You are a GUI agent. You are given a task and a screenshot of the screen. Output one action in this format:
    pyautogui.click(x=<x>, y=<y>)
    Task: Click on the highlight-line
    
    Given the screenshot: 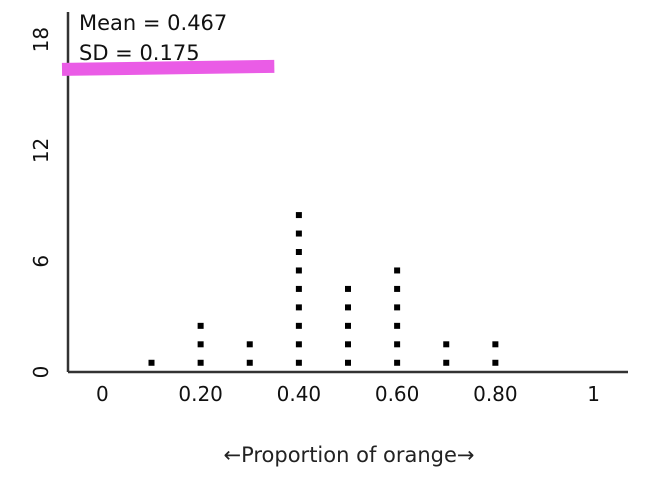 What is the action you would take?
    pyautogui.click(x=168, y=67)
    